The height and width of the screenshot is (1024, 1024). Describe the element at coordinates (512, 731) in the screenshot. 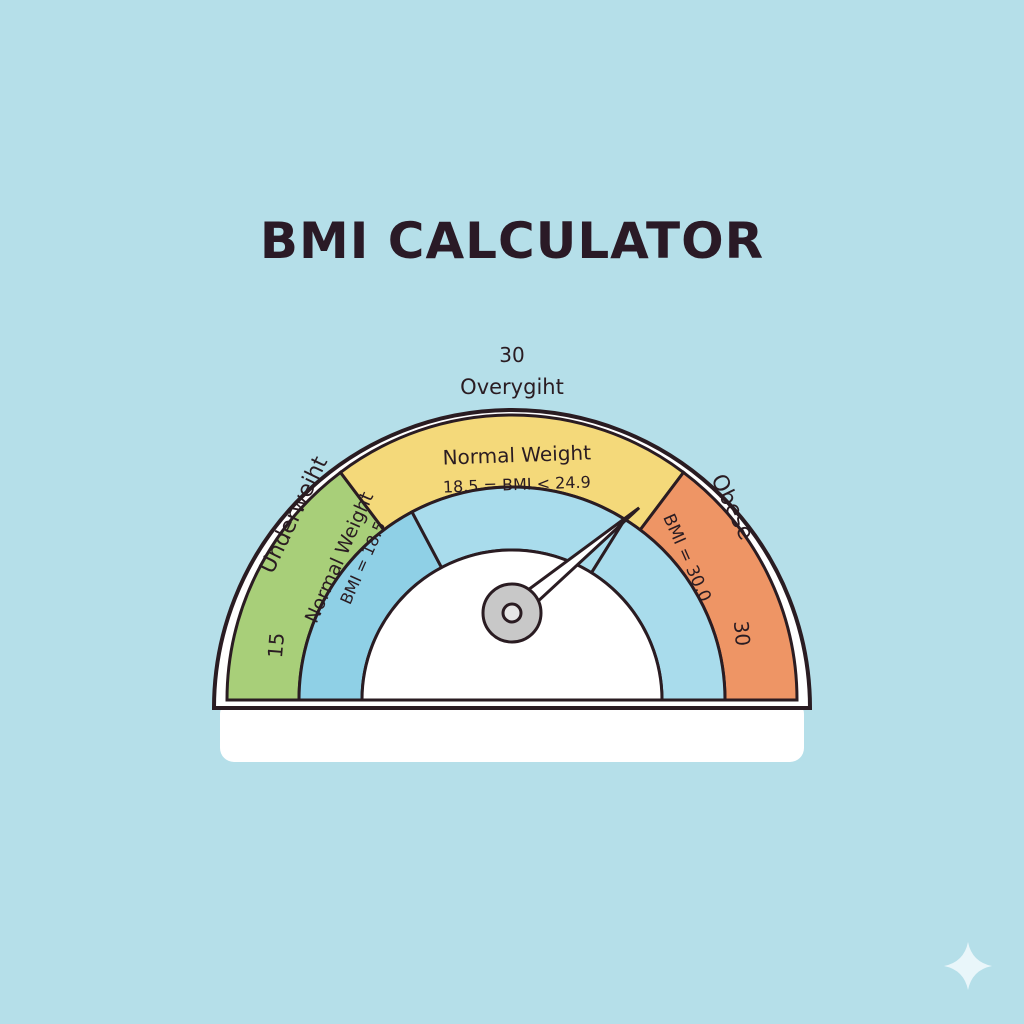

I see `gauge-base` at that location.